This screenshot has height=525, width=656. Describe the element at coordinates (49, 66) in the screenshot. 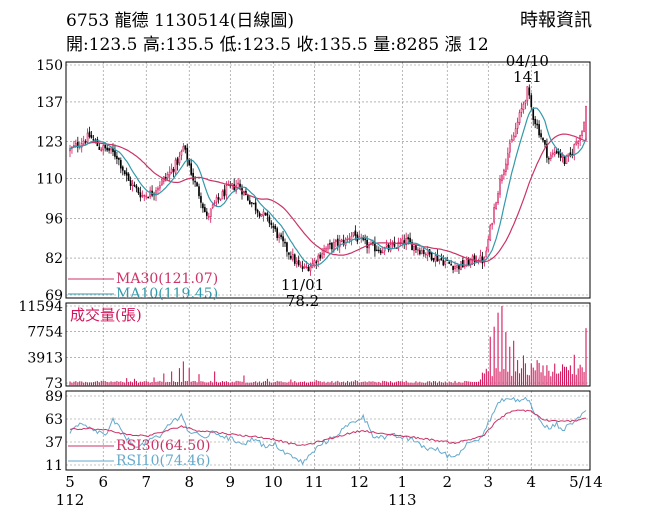

I see `price-tick-label: 150` at that location.